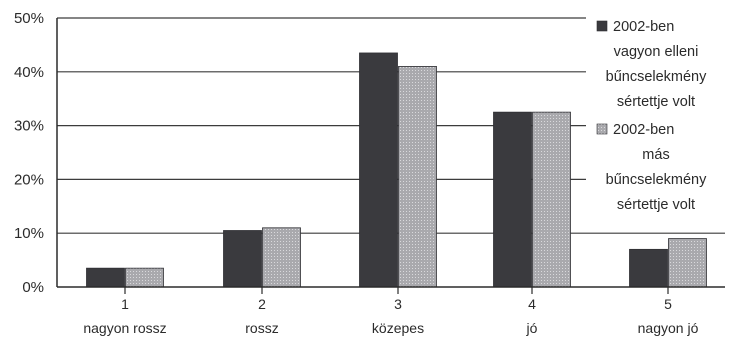  What do you see at coordinates (29, 233) in the screenshot?
I see `y-tick-label: 10%` at bounding box center [29, 233].